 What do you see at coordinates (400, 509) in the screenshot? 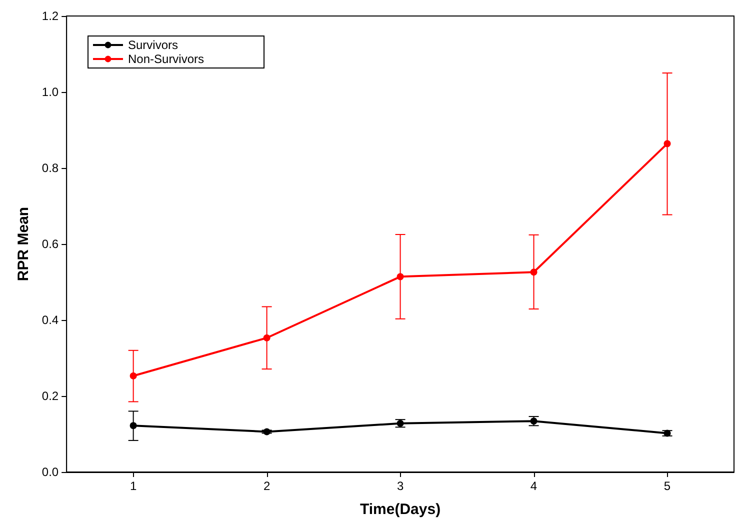
I see `x-axis-title: Time(Days)` at bounding box center [400, 509].